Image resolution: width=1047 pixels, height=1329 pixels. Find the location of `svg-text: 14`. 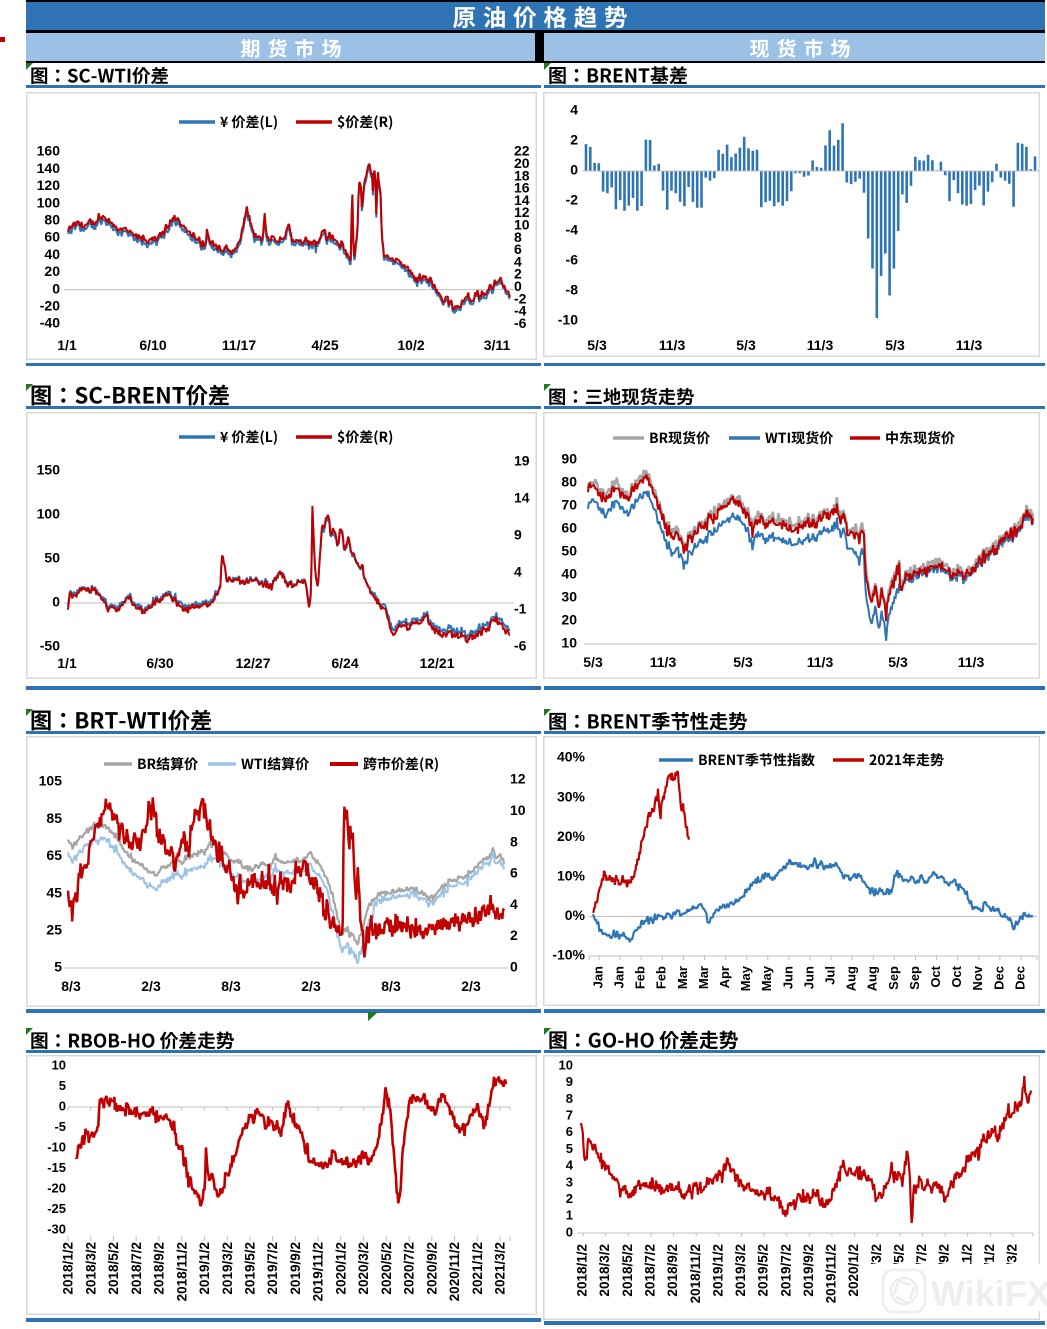

svg-text: 14 is located at coordinates (522, 498).